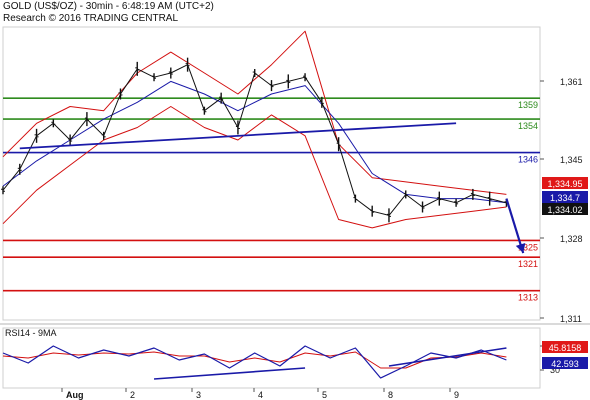 This screenshot has width=590, height=400. What do you see at coordinates (254, 362) in the screenshot?
I see `rsi-line` at bounding box center [254, 362].